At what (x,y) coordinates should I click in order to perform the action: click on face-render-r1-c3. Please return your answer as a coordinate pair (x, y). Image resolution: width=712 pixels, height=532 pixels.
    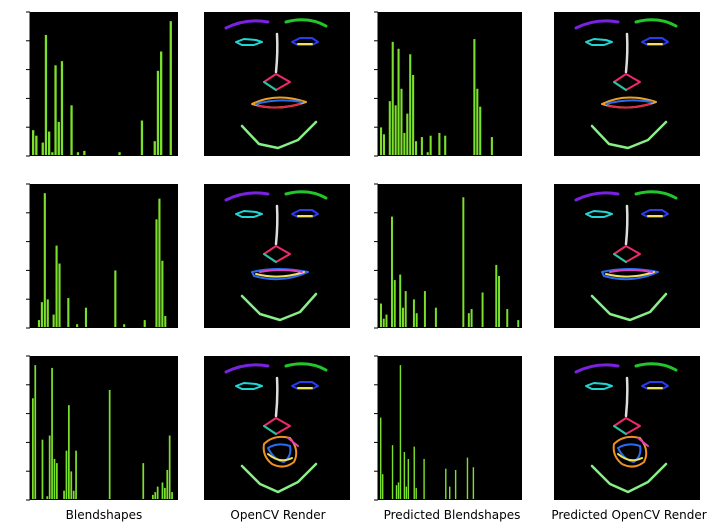
    Looking at the image, I should click on (626, 256).